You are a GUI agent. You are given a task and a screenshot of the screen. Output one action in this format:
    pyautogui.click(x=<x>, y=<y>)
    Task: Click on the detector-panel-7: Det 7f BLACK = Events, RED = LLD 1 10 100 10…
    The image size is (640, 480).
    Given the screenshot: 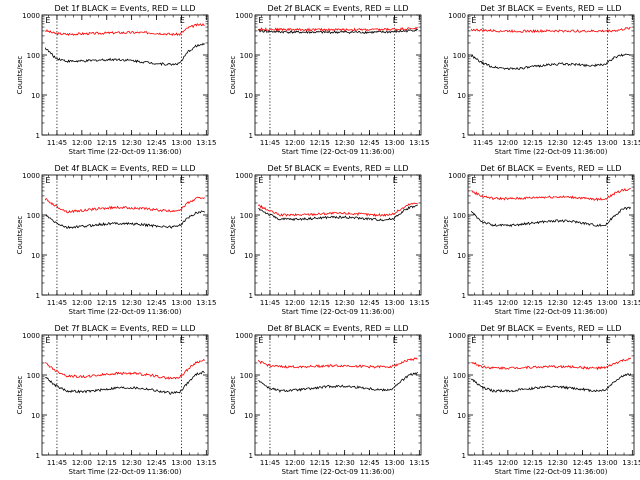 What is the action you would take?
    pyautogui.click(x=116, y=400)
    